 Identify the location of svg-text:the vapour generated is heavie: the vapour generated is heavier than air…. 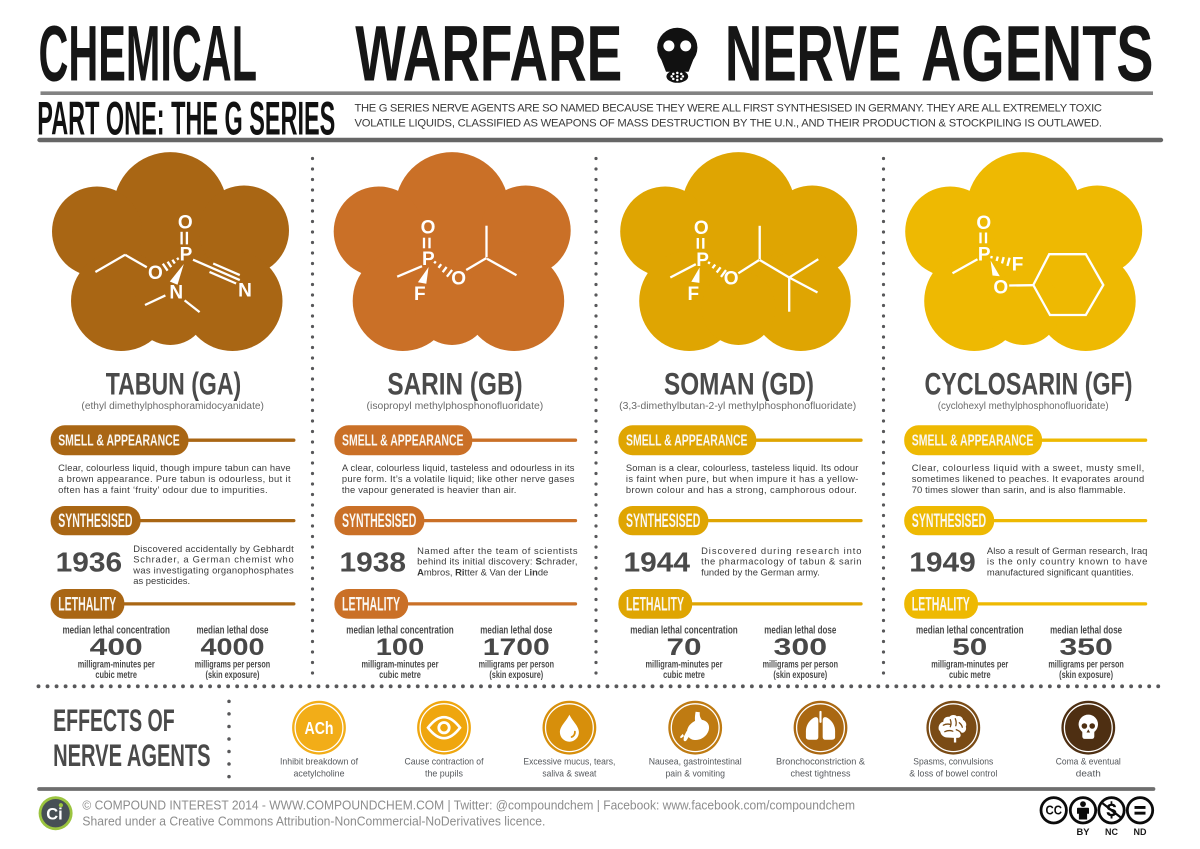
(429, 489).